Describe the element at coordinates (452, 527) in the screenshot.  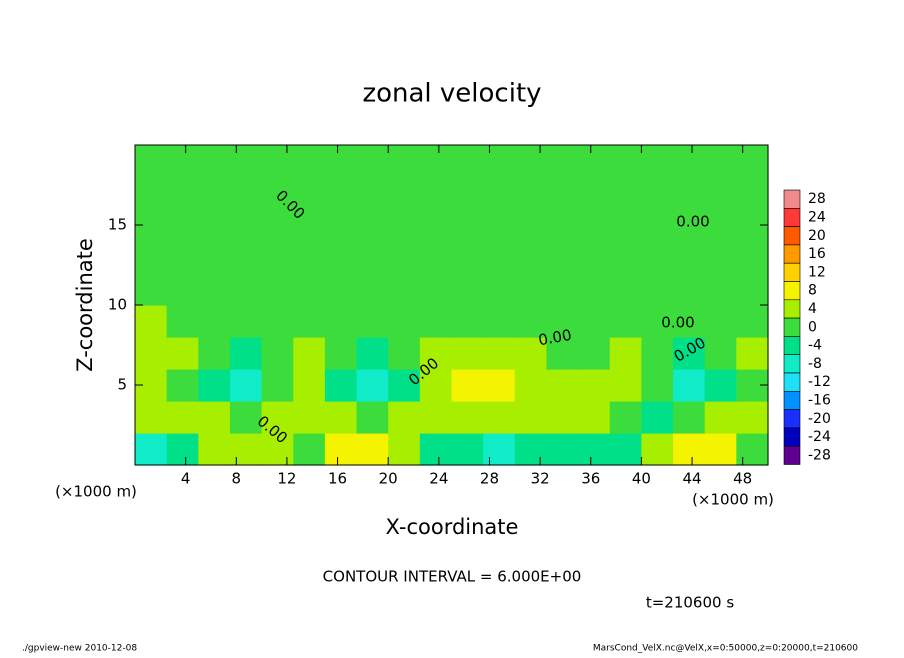
I see `x-axis-label: X-coordinate` at that location.